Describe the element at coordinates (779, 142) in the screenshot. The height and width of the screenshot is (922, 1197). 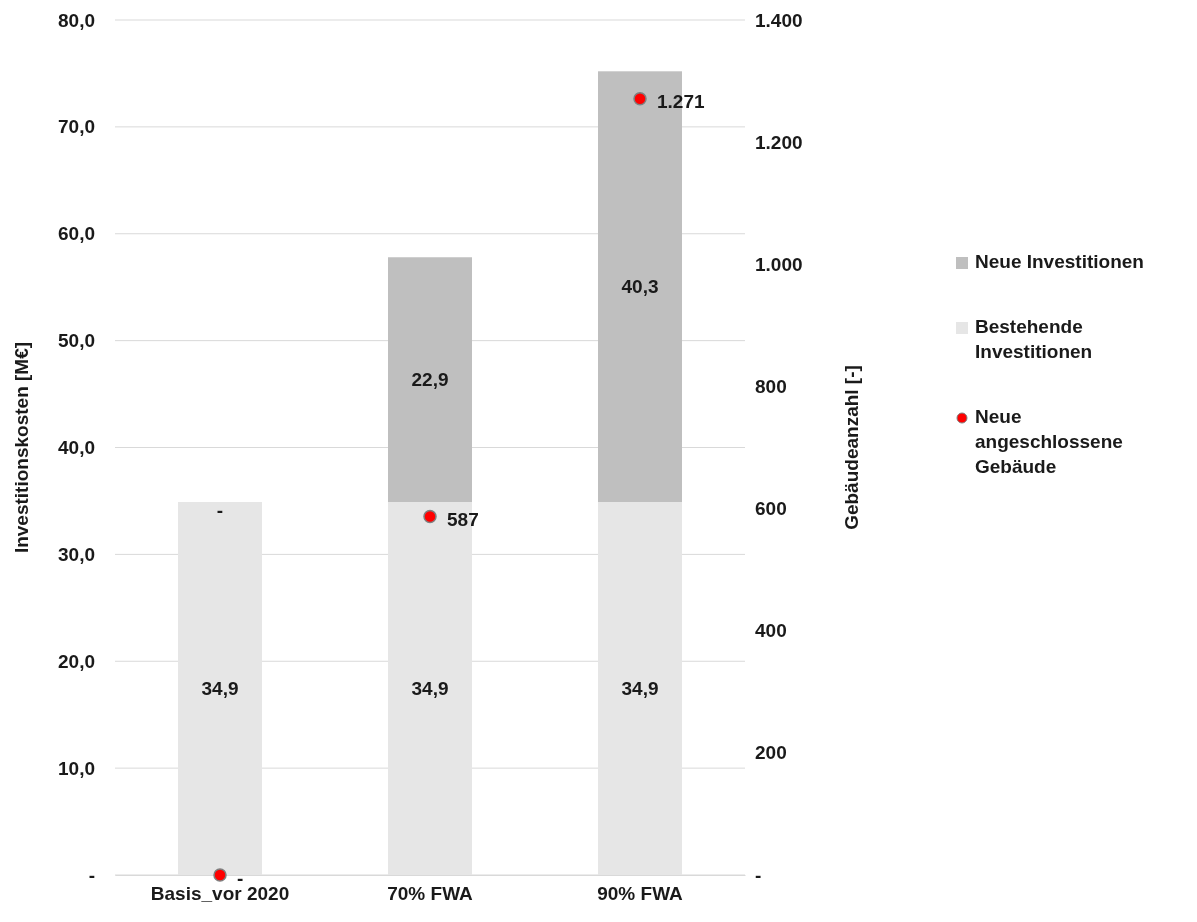
I see `y2-tick-label: 1.200` at that location.